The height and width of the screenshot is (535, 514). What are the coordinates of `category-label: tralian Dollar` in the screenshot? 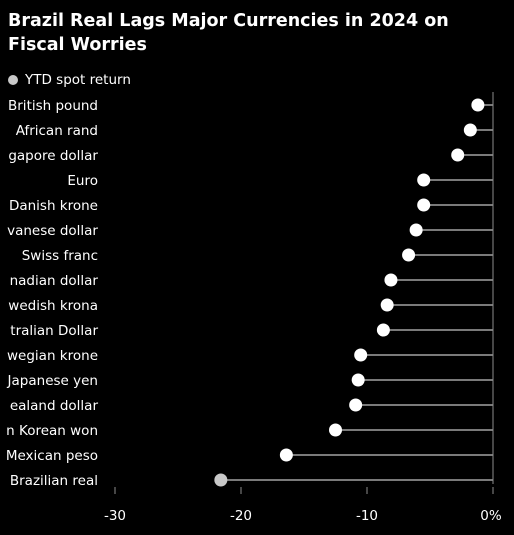 It's located at (54, 331).